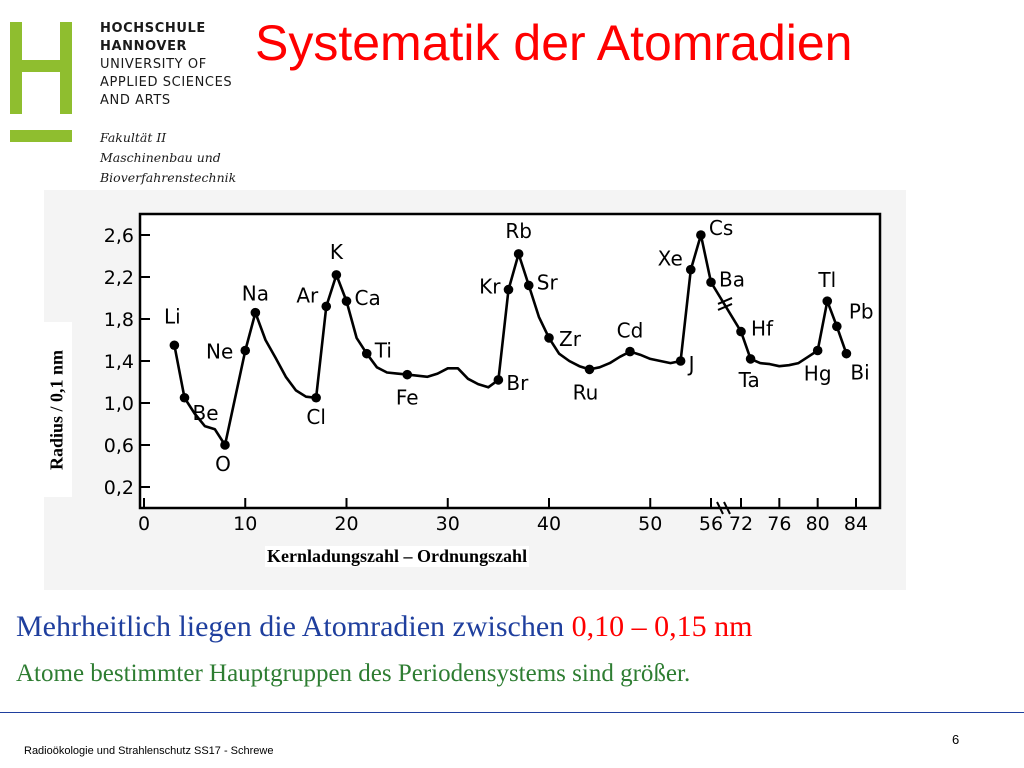 The image size is (1024, 768). Describe the element at coordinates (135, 100) in the screenshot. I see `university-line: AND ARTS` at that location.